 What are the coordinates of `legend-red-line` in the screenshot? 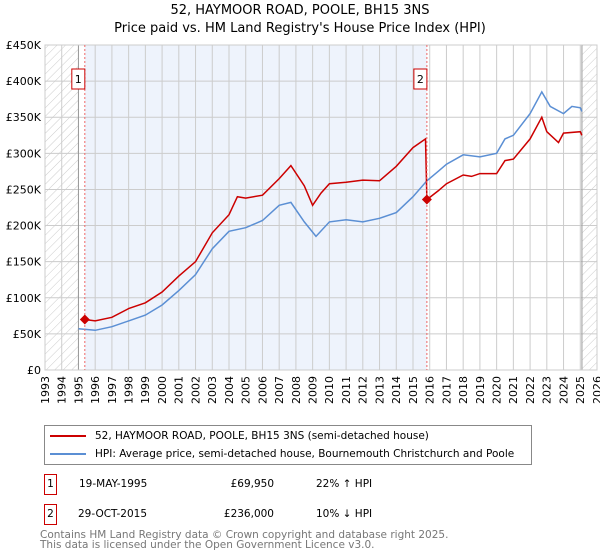 It's located at (68, 436).